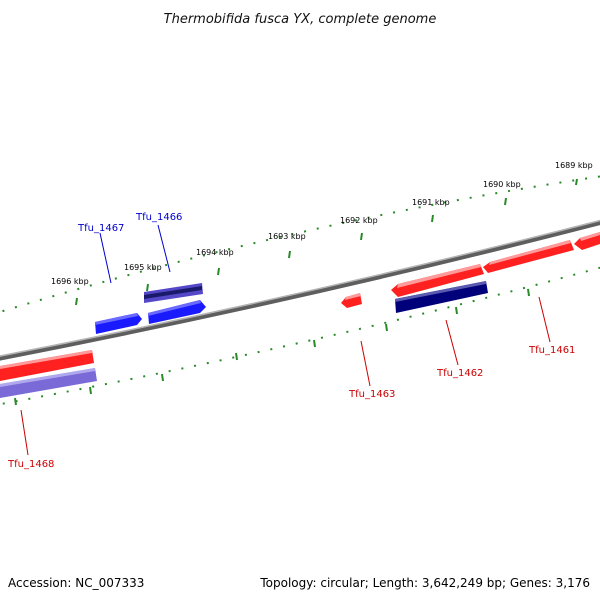  What do you see at coordinates (359, 220) in the screenshot?
I see `kbp-label-1692: 1692 kbp` at bounding box center [359, 220].